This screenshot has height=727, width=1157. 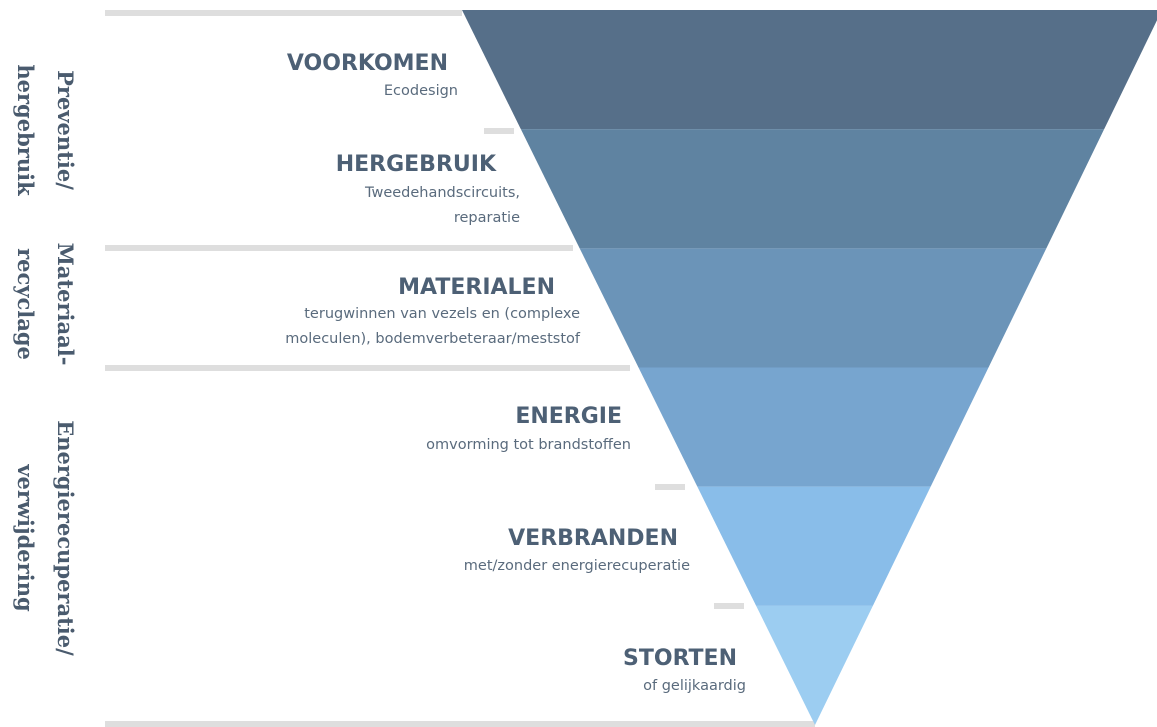 I want to click on level-title: MATERIALEN, so click(x=476, y=287).